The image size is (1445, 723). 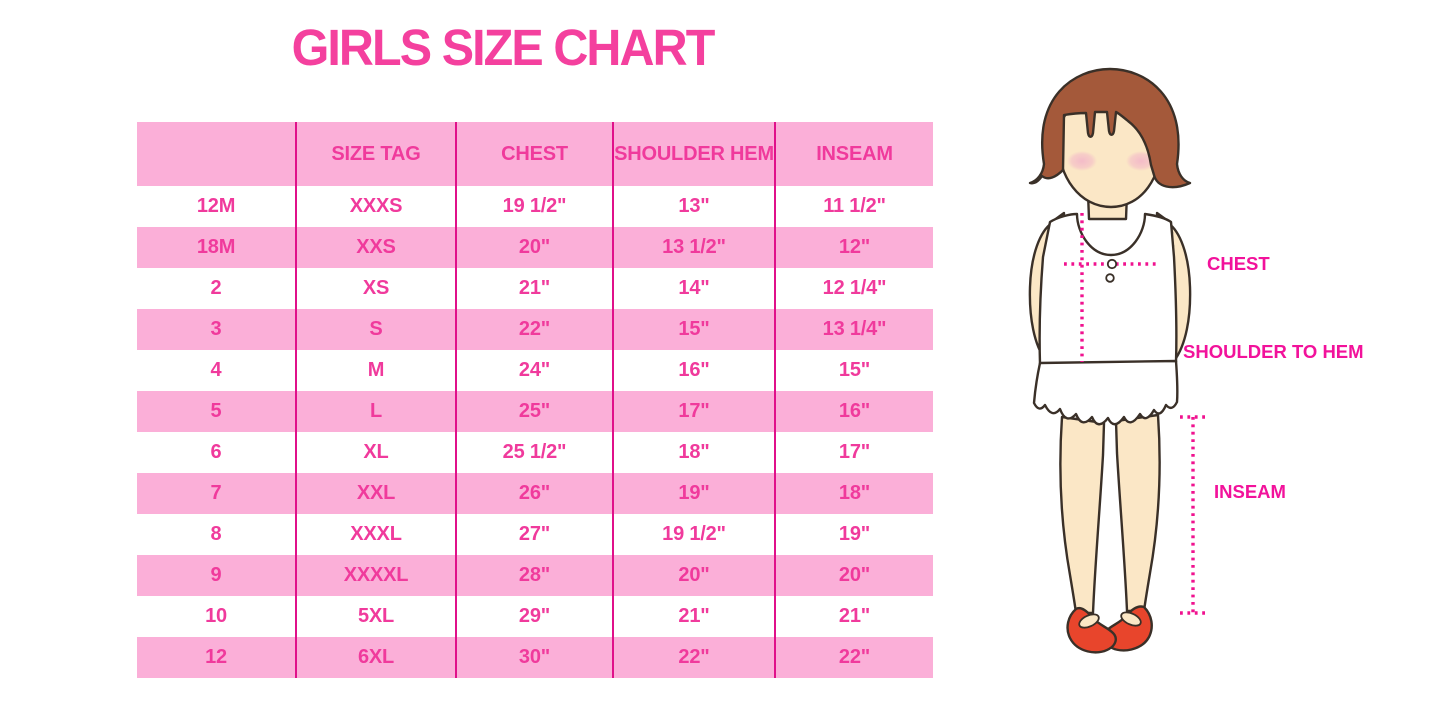 What do you see at coordinates (217, 206) in the screenshot?
I see `size-row-label: 12M` at bounding box center [217, 206].